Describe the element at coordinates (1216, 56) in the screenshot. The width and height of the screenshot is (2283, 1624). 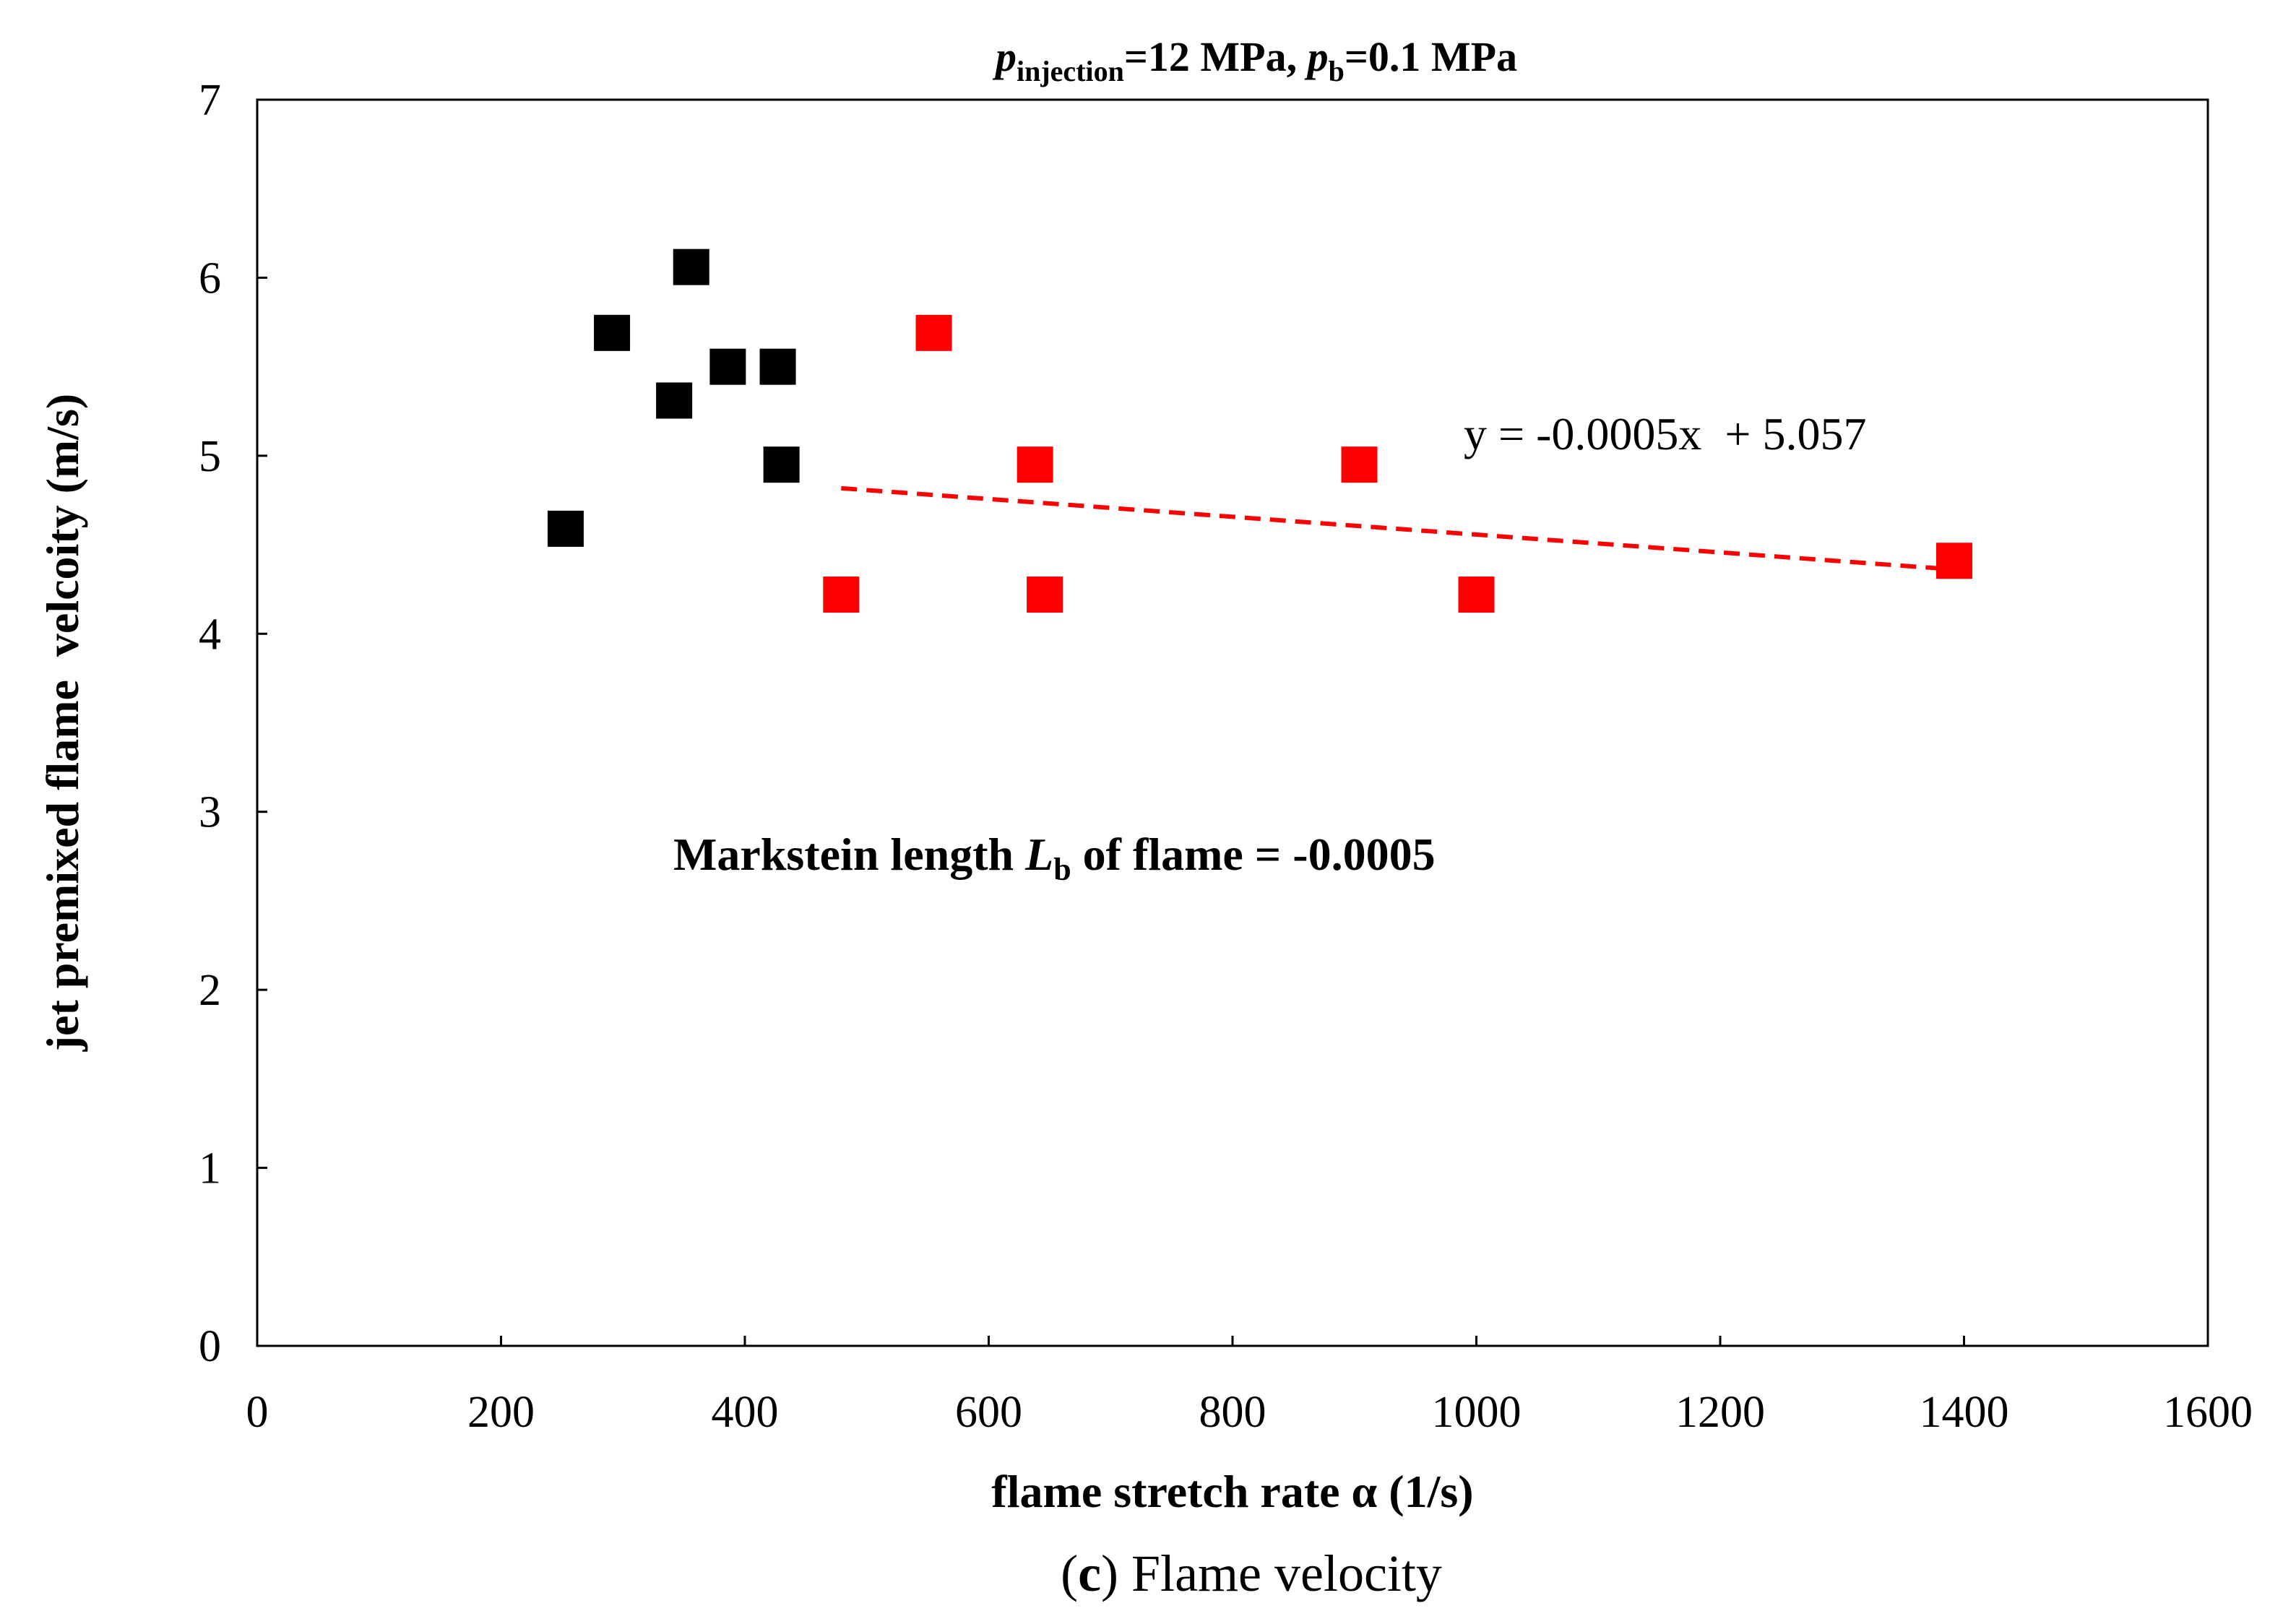
I see `title-p-value: =12 MPa,` at that location.